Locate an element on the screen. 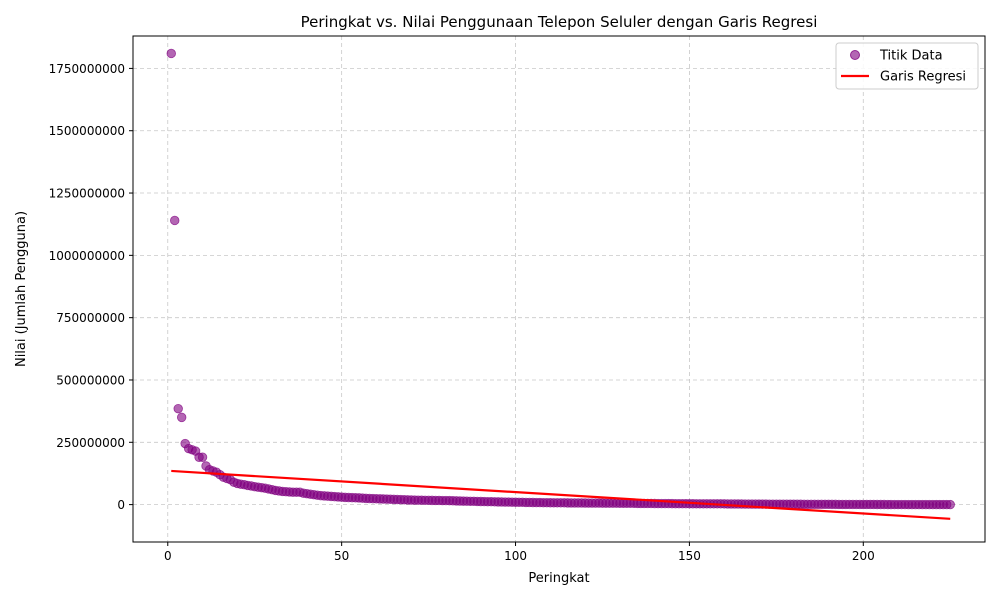 The width and height of the screenshot is (1000, 600). legend-label-regression: Garis Regresi is located at coordinates (923, 77).